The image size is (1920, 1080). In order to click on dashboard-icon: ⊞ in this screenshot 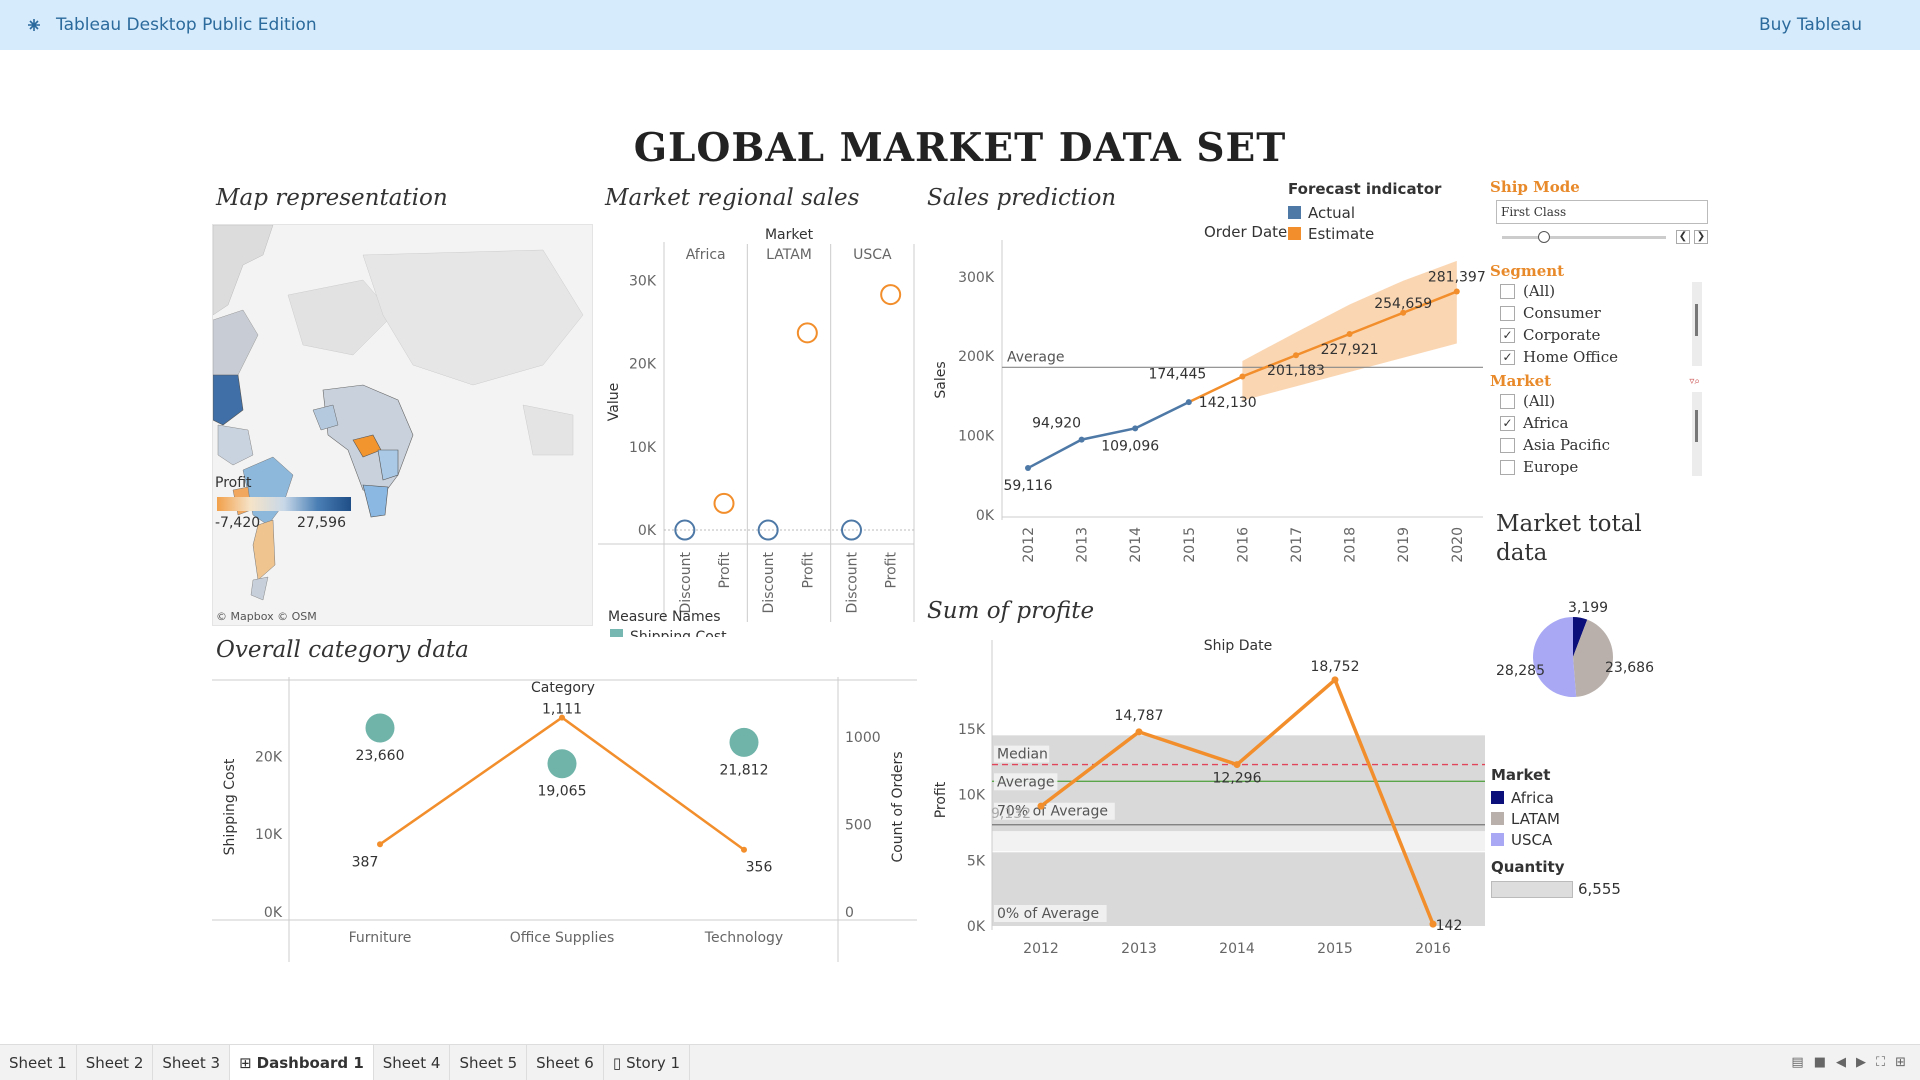, I will do `click(245, 1062)`.